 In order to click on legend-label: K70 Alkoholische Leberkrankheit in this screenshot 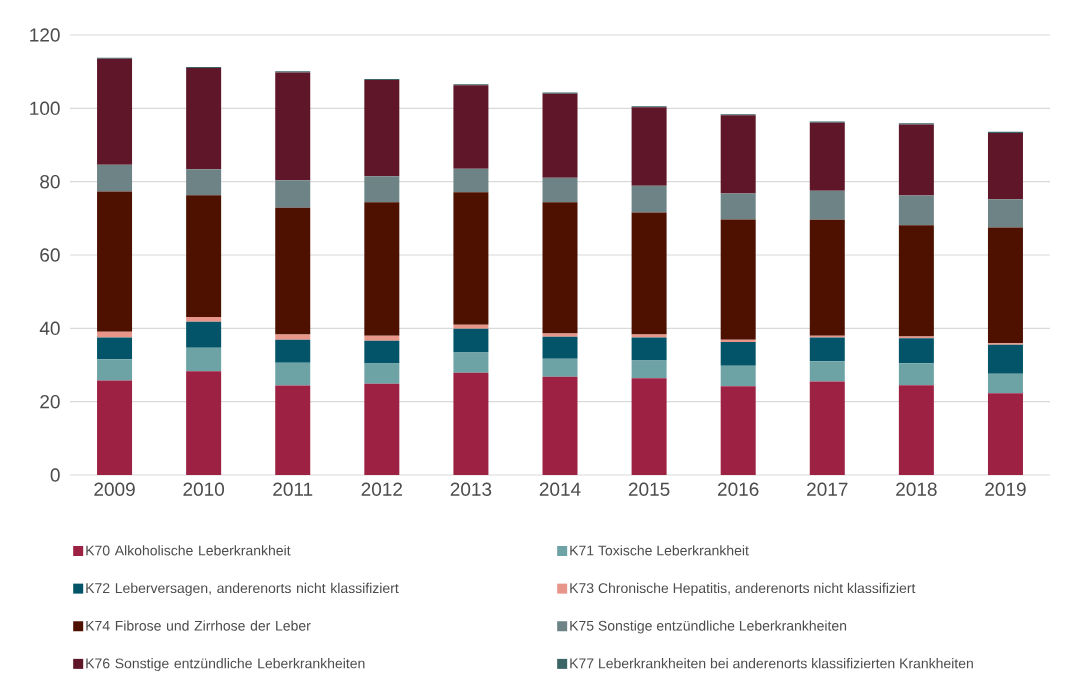, I will do `click(188, 550)`.